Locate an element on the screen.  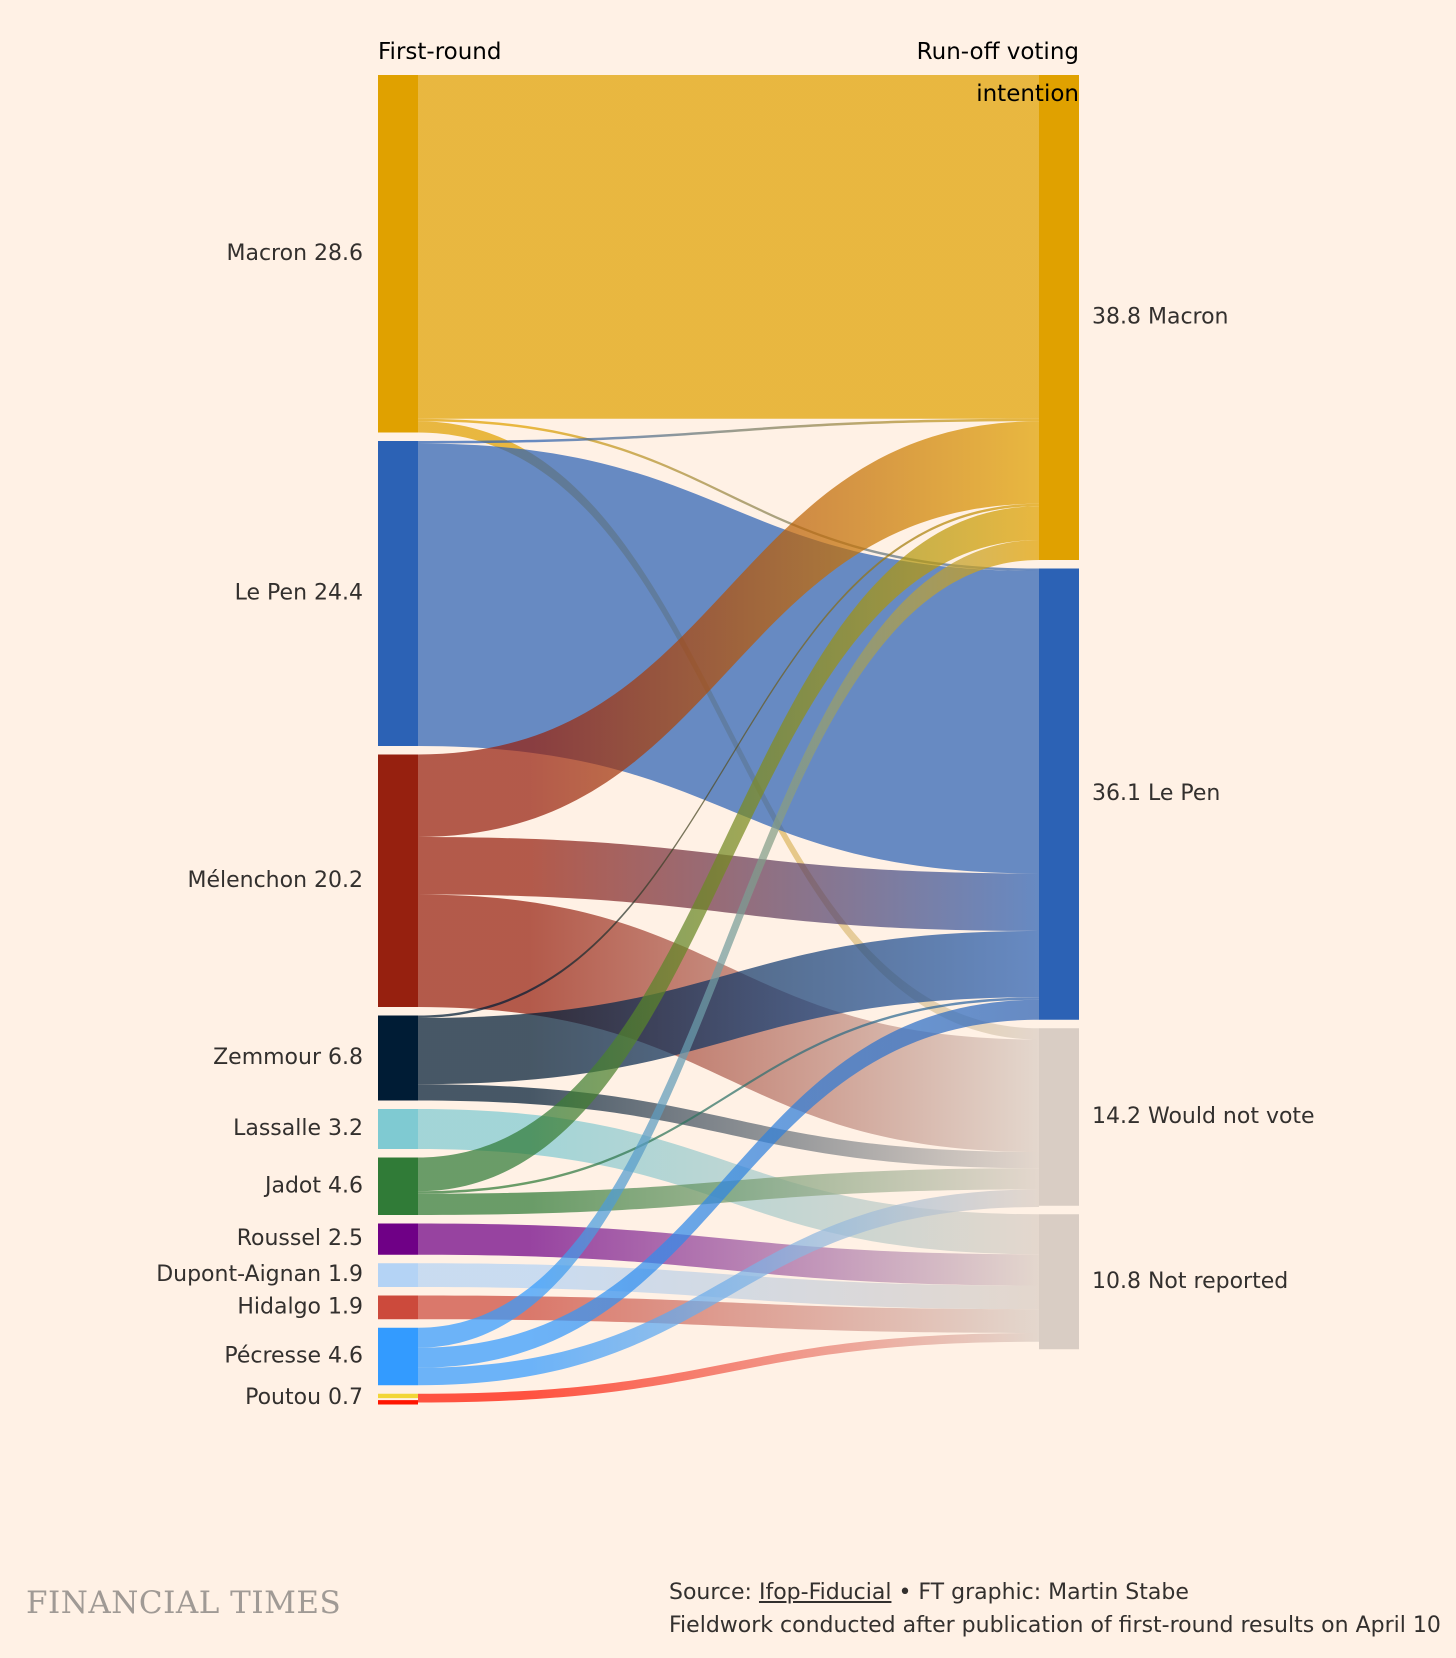
source-node-hidalgo is located at coordinates (398, 1307).